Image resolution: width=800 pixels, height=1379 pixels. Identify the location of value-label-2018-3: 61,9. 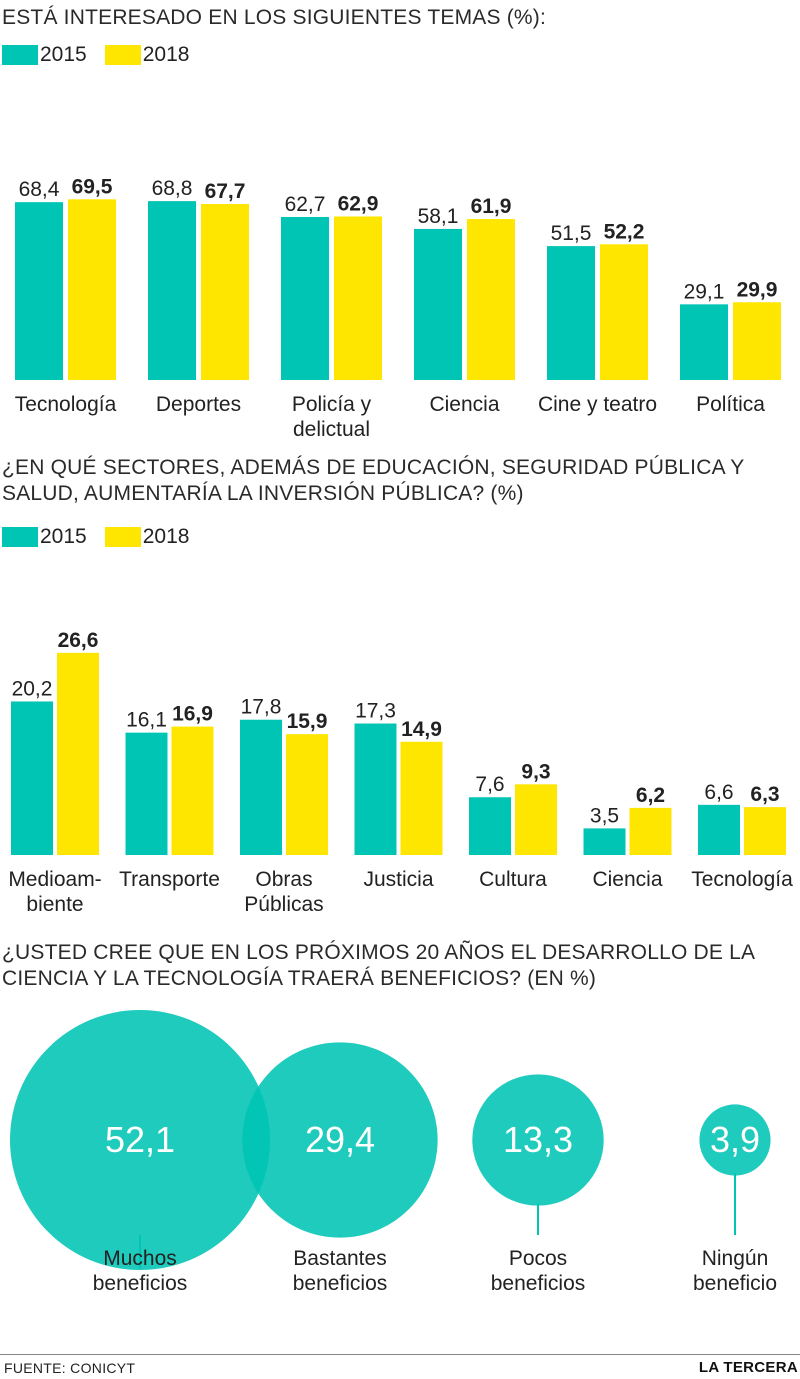
(491, 206).